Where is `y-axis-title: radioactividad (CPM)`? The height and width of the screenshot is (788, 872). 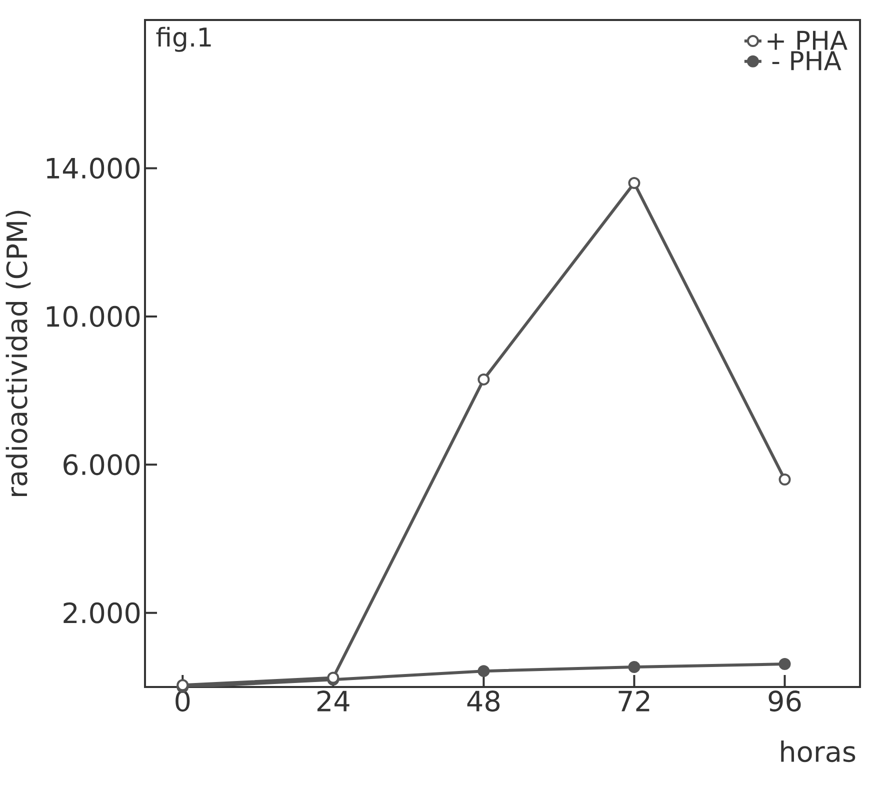 y-axis-title: radioactividad (CPM) is located at coordinates (18, 353).